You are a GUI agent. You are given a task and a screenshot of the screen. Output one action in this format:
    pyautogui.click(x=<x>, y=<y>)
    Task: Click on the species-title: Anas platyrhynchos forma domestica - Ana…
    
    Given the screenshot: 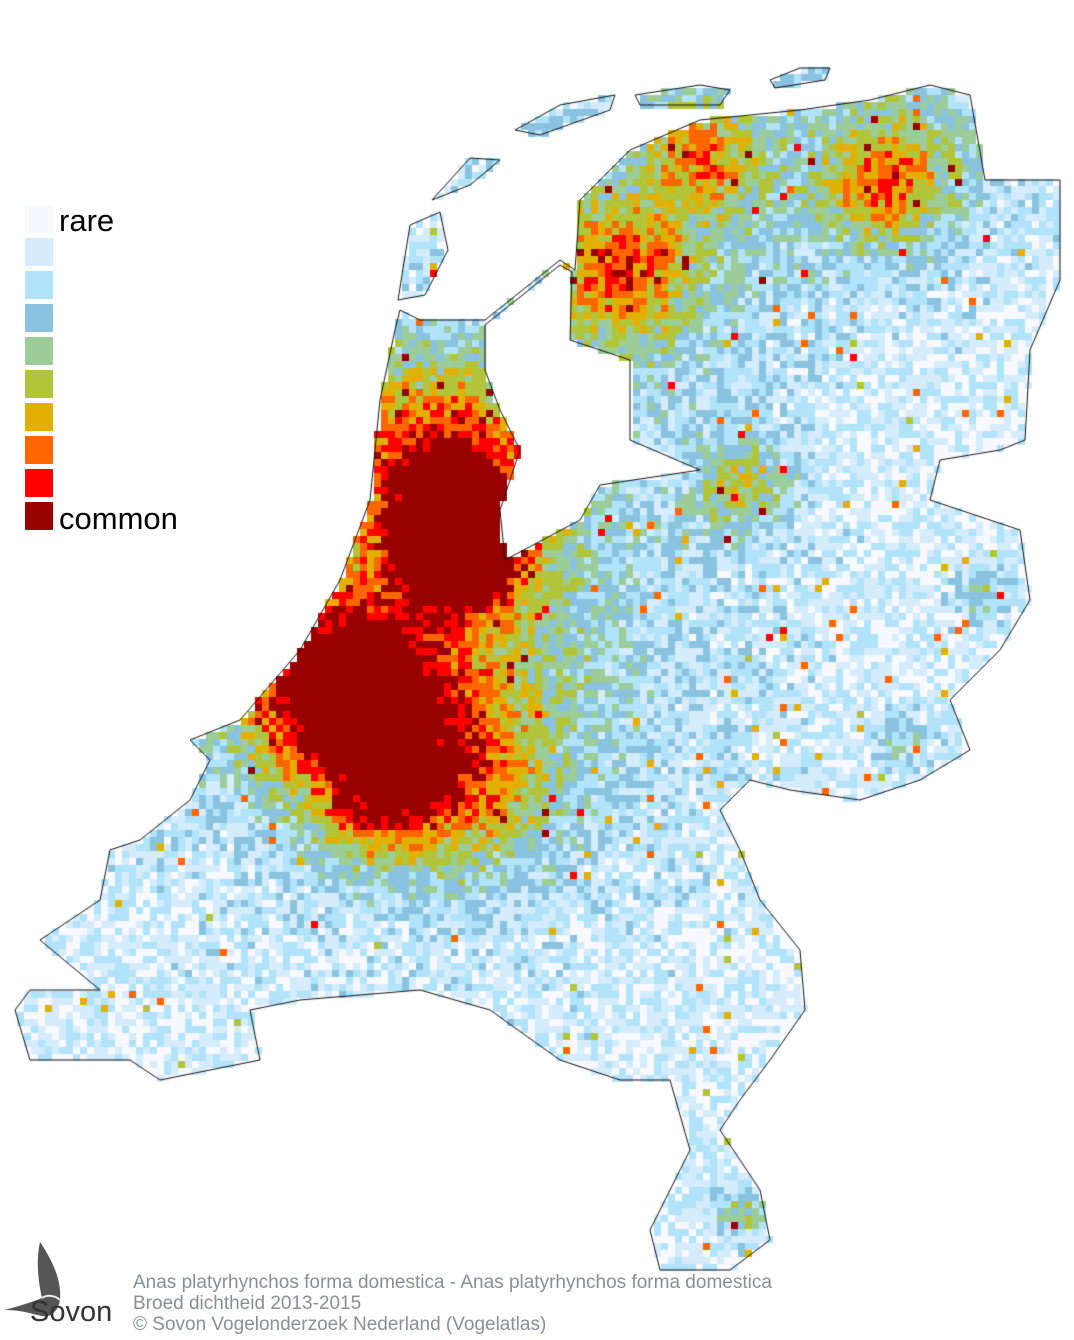 What is the action you would take?
    pyautogui.click(x=452, y=1282)
    